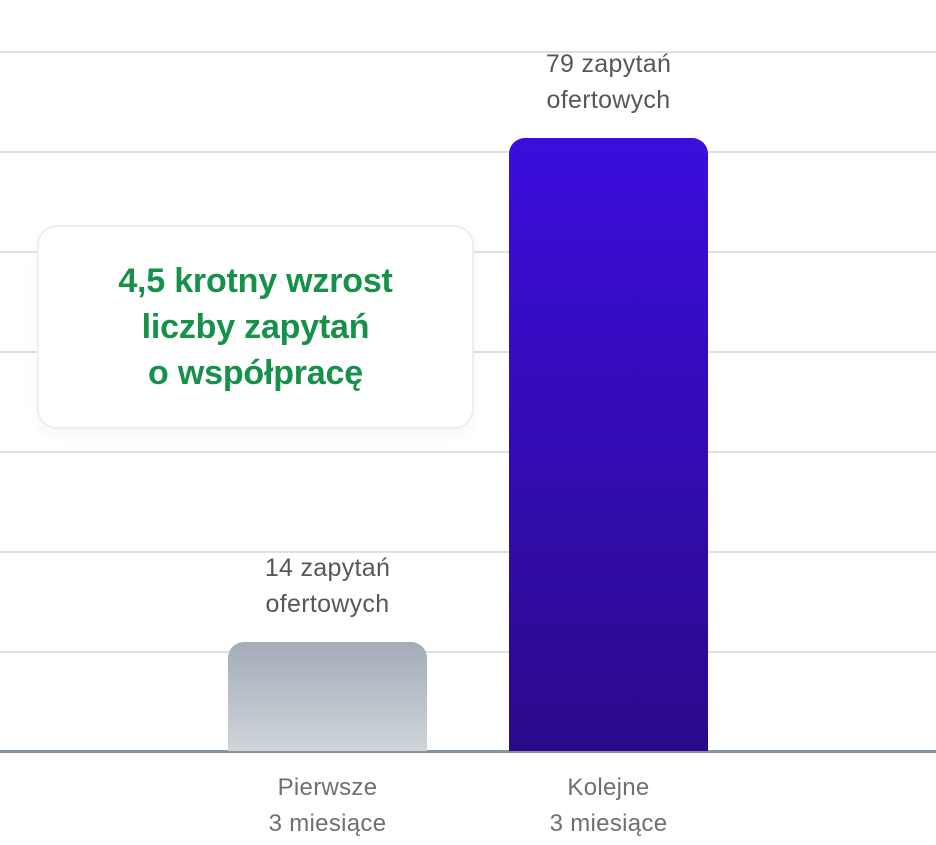 This screenshot has width=936, height=845. Describe the element at coordinates (608, 64) in the screenshot. I see `bar-value-label-line: 79 zapytań` at that location.